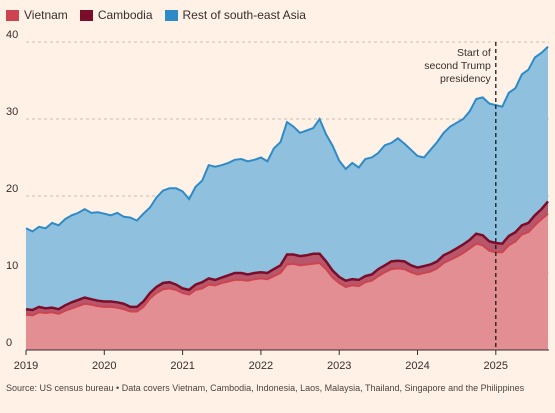  Describe the element at coordinates (12, 112) in the screenshot. I see `y-tick-label-30: 30` at that location.